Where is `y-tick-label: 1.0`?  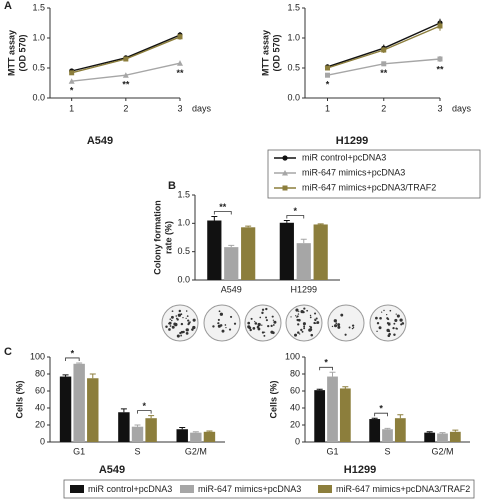 y-tick-label: 1.0 is located at coordinates (183, 223).